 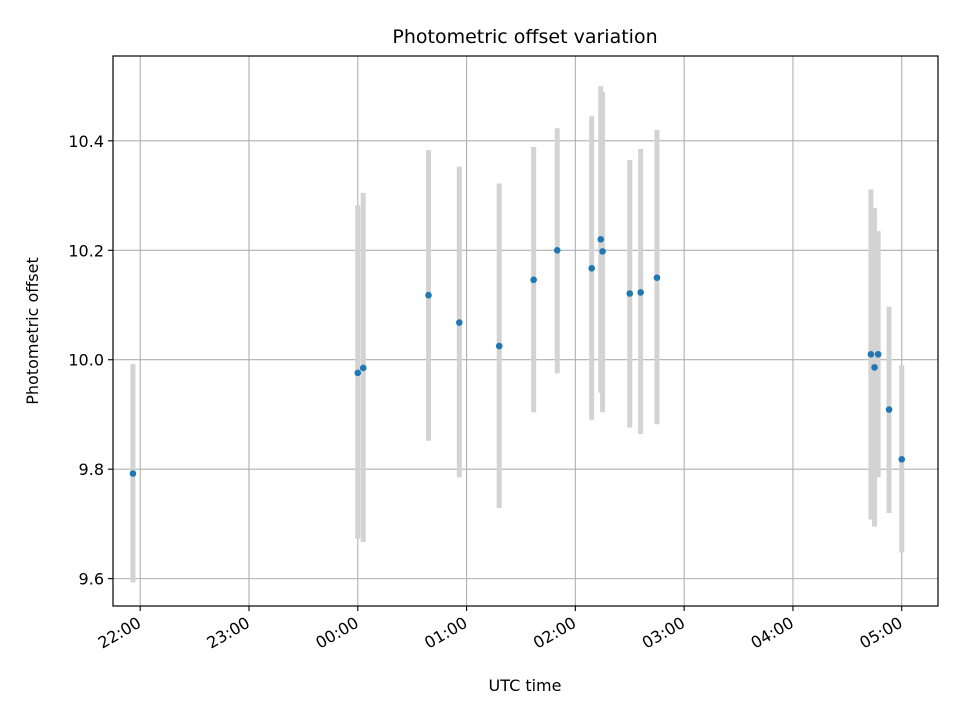 I want to click on y-tick-label: 9.8, so click(x=91, y=469).